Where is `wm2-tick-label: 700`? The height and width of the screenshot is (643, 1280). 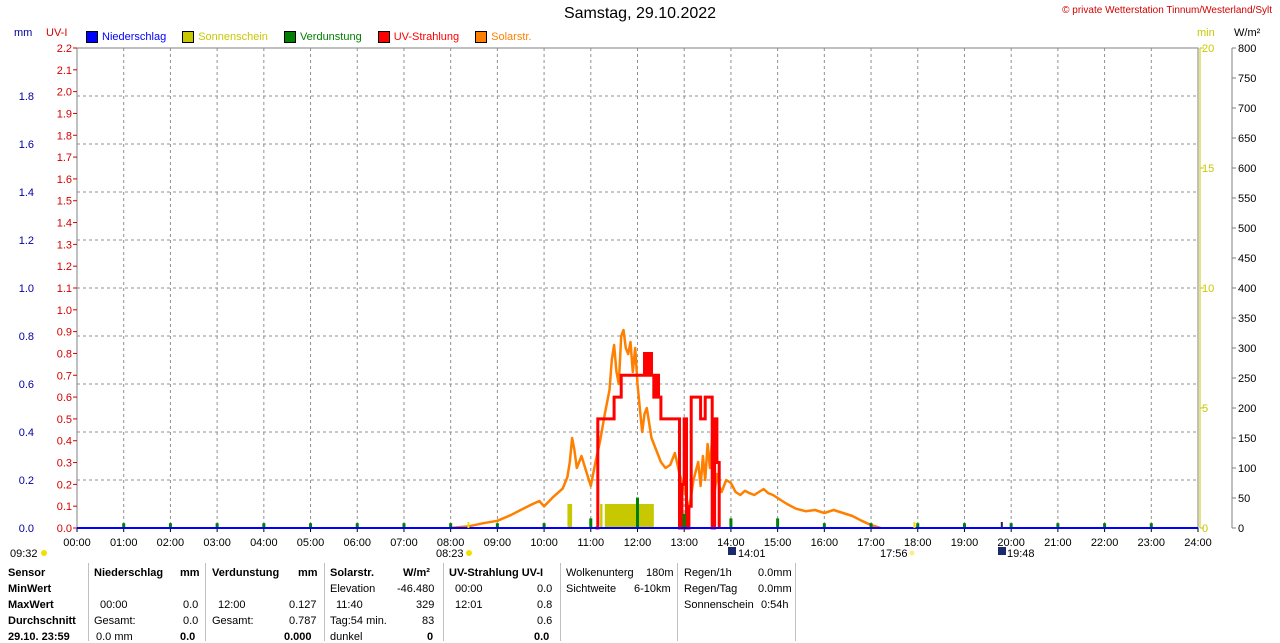 wm2-tick-label: 700 is located at coordinates (1247, 109).